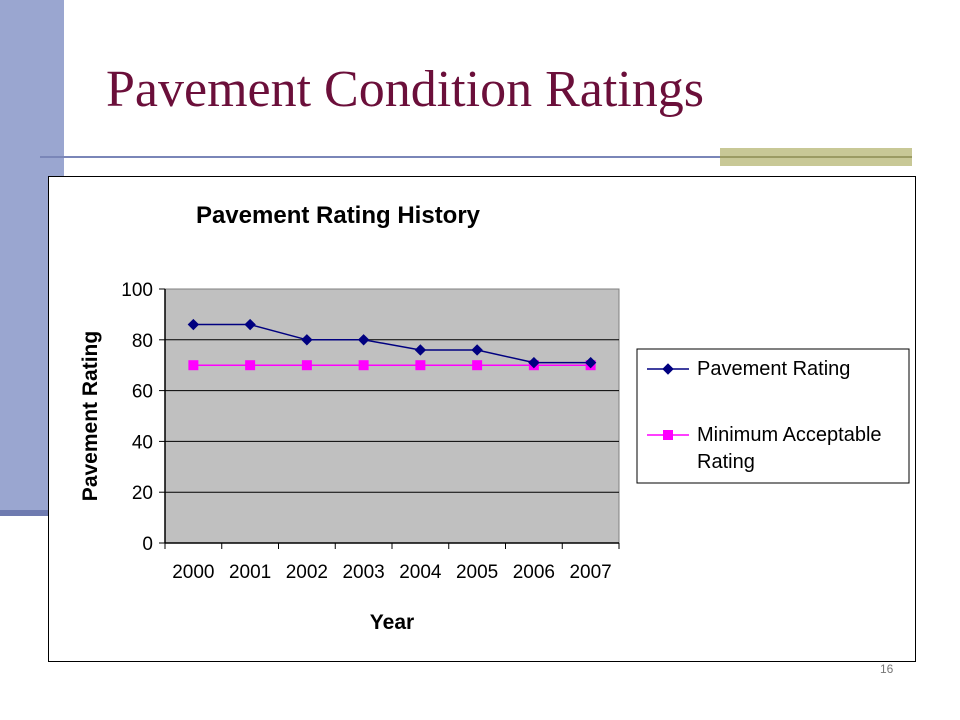  I want to click on x-tick-label: 2004, so click(420, 572).